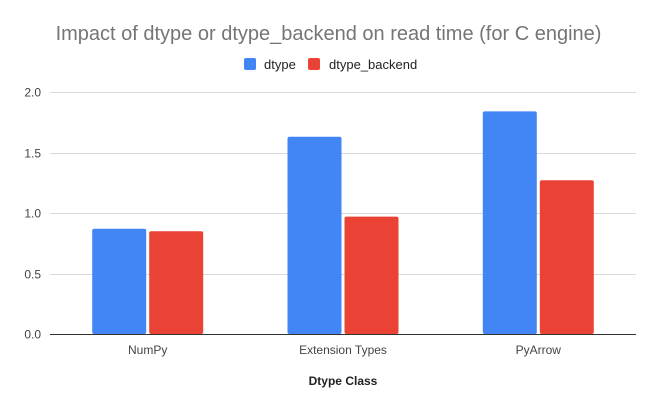 The image size is (657, 407). I want to click on bar-dtype-extension-types, so click(314, 235).